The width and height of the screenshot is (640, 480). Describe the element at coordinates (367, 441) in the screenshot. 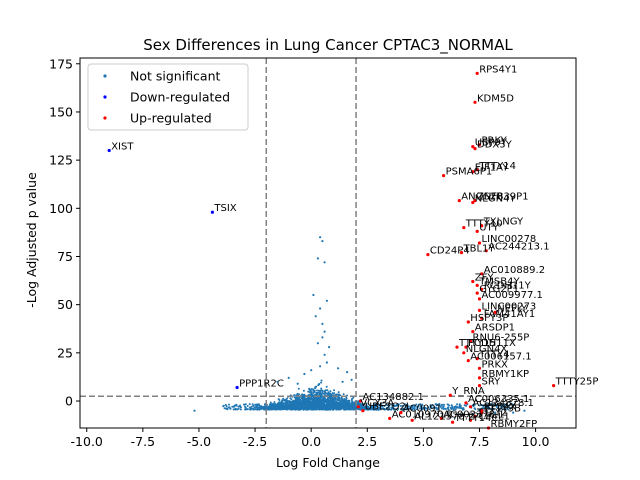

I see `x-tick-label: 2.5` at that location.